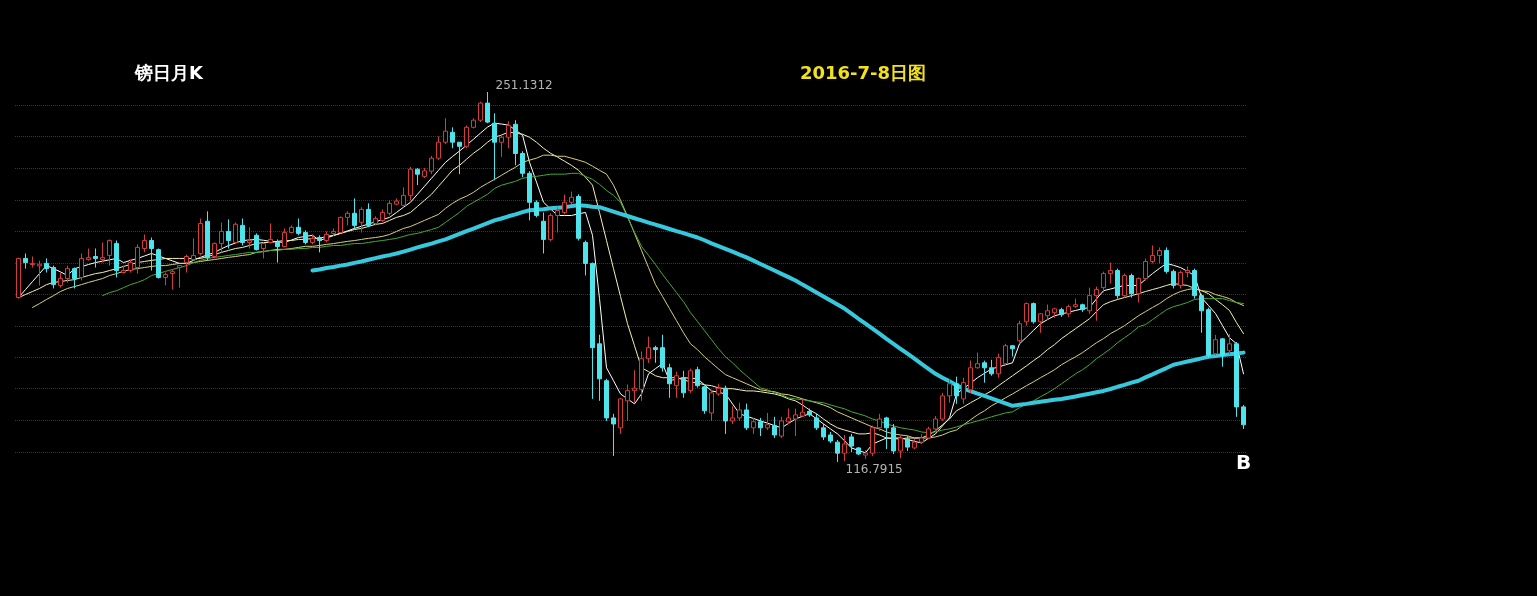  Describe the element at coordinates (1243, 462) in the screenshot. I see `annotation: B` at that location.